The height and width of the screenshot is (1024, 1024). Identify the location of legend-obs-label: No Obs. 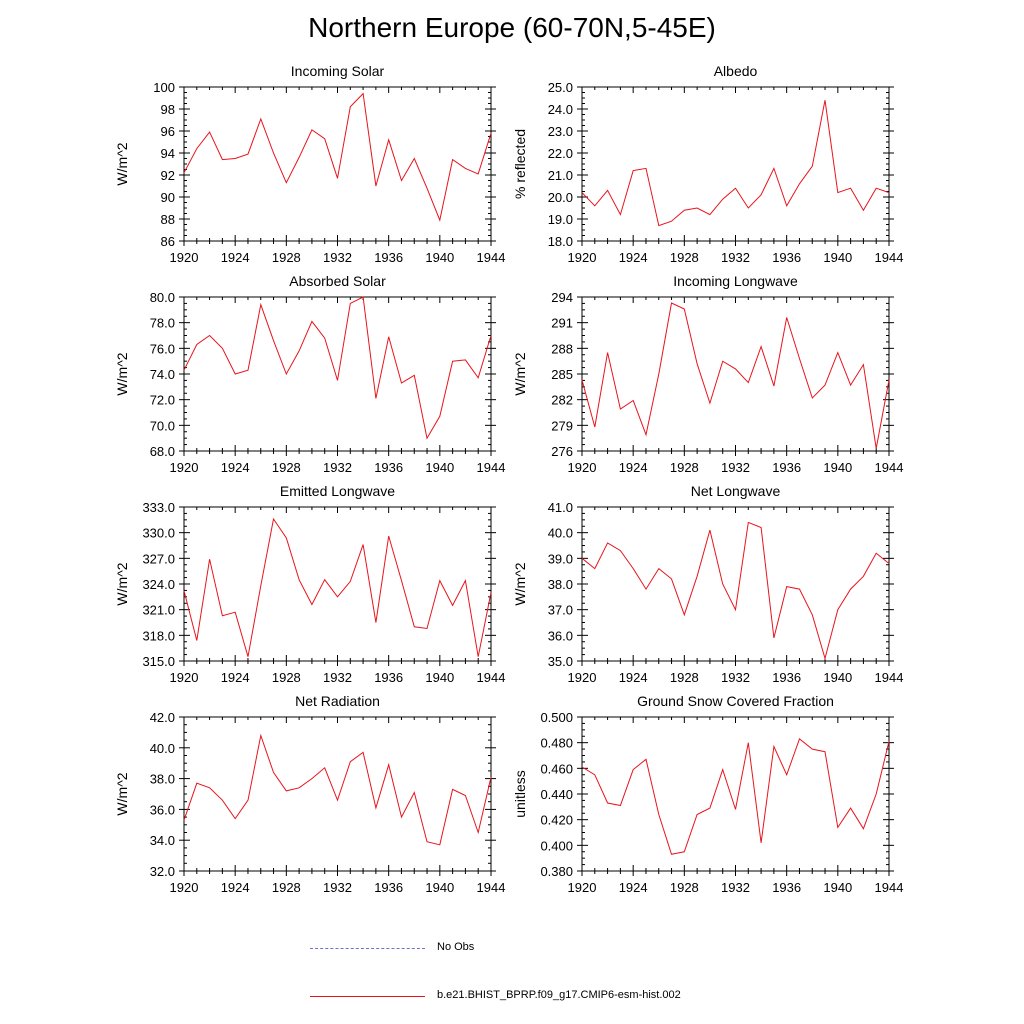
(456, 947).